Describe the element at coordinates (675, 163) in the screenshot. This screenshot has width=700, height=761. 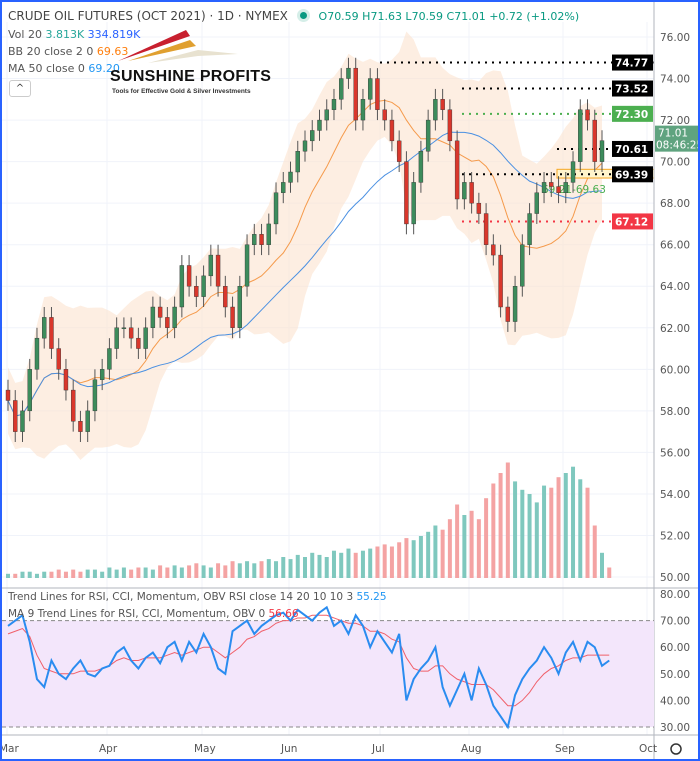
I see `price-tick: 70.00` at that location.